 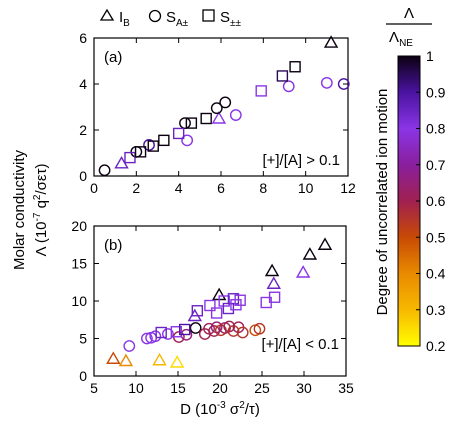 I want to click on x-axis-label: D (10-3 σ2/τ), so click(x=220, y=409).